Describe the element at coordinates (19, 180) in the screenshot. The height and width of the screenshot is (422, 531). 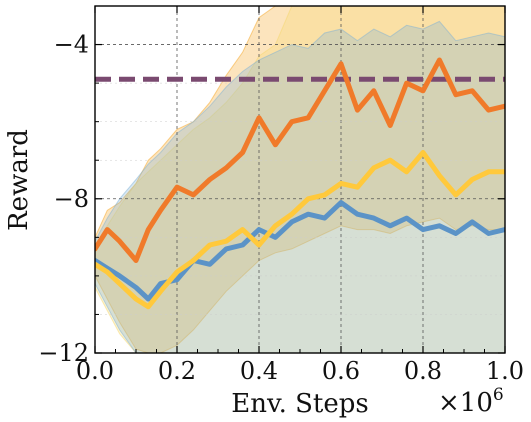
I see `y-axis-label: Reward` at that location.